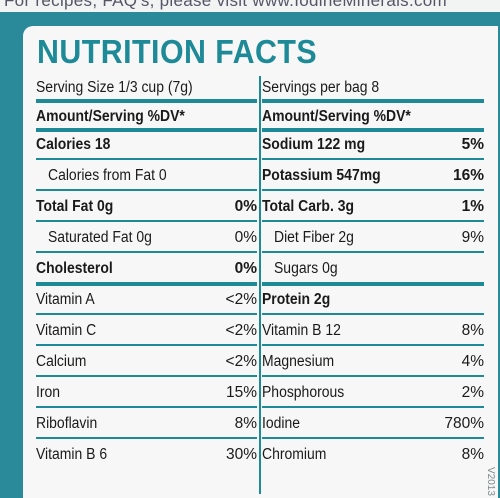  Describe the element at coordinates (490, 481) in the screenshot. I see `edge-mark: V2013` at that location.